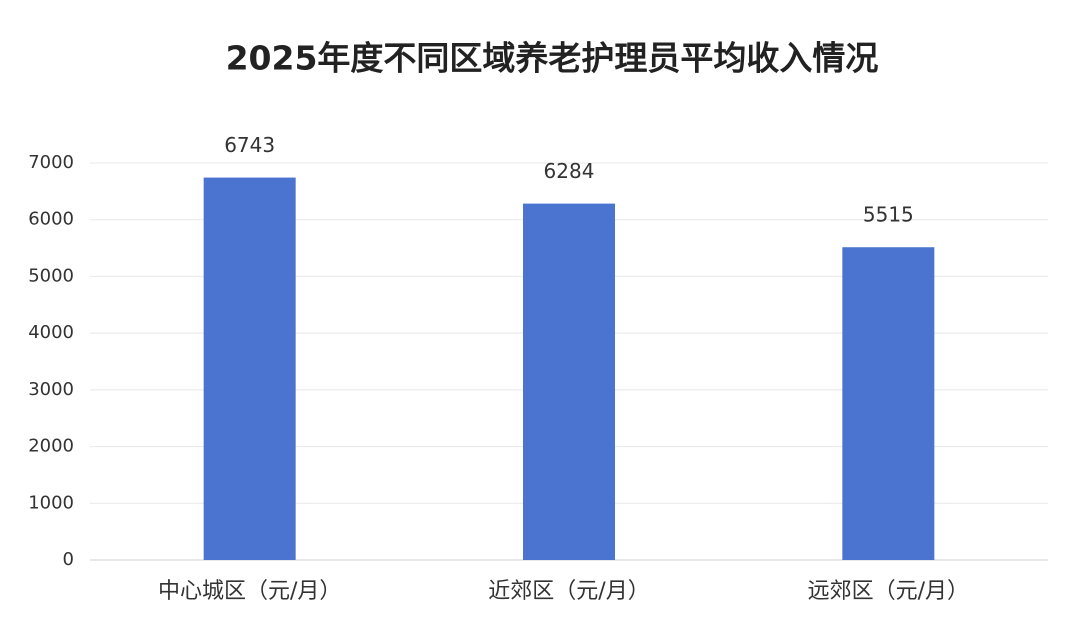  I want to click on x-tick-label: 中心城区（元/月）, so click(249, 591).